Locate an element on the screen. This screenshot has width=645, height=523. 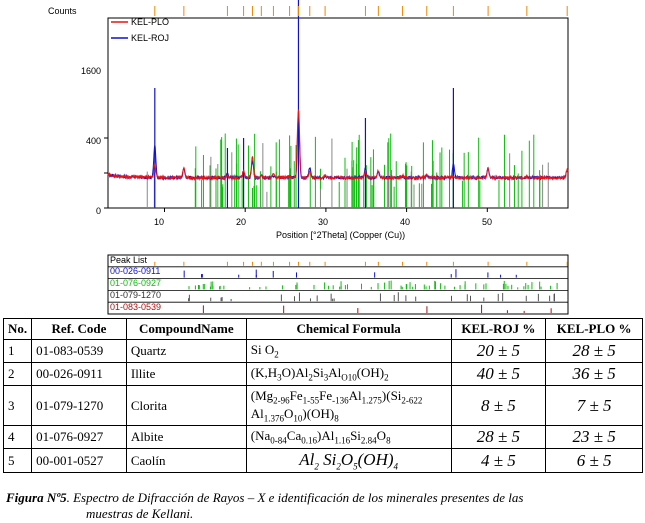
compound-name: Albite is located at coordinates (186, 437).